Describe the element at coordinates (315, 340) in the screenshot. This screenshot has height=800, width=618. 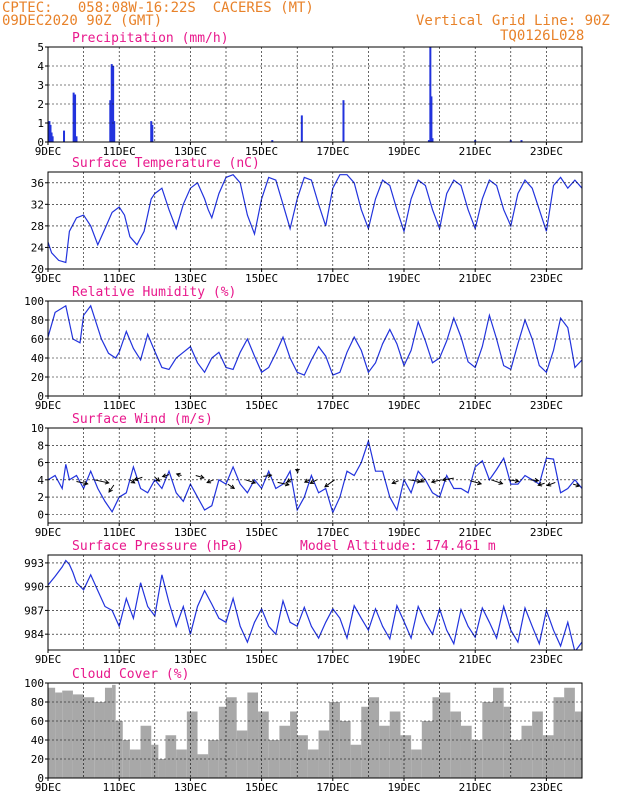
I see `series-line` at that location.